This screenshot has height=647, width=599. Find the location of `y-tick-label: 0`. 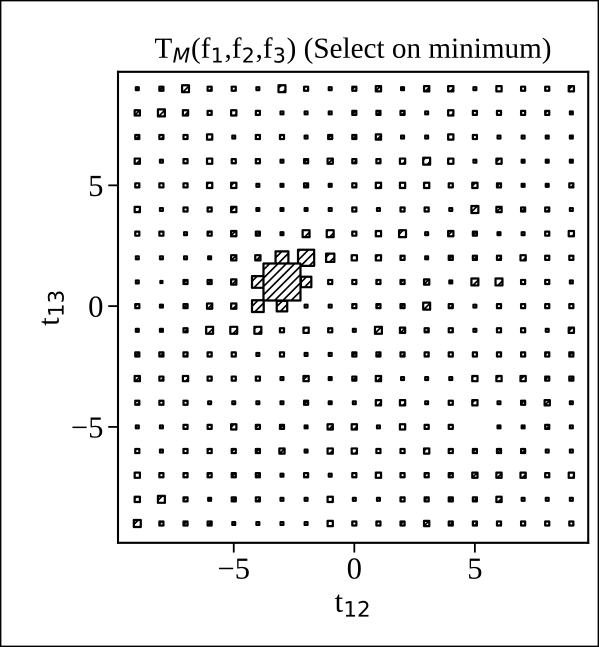

y-tick-label: 0 is located at coordinates (95, 307).